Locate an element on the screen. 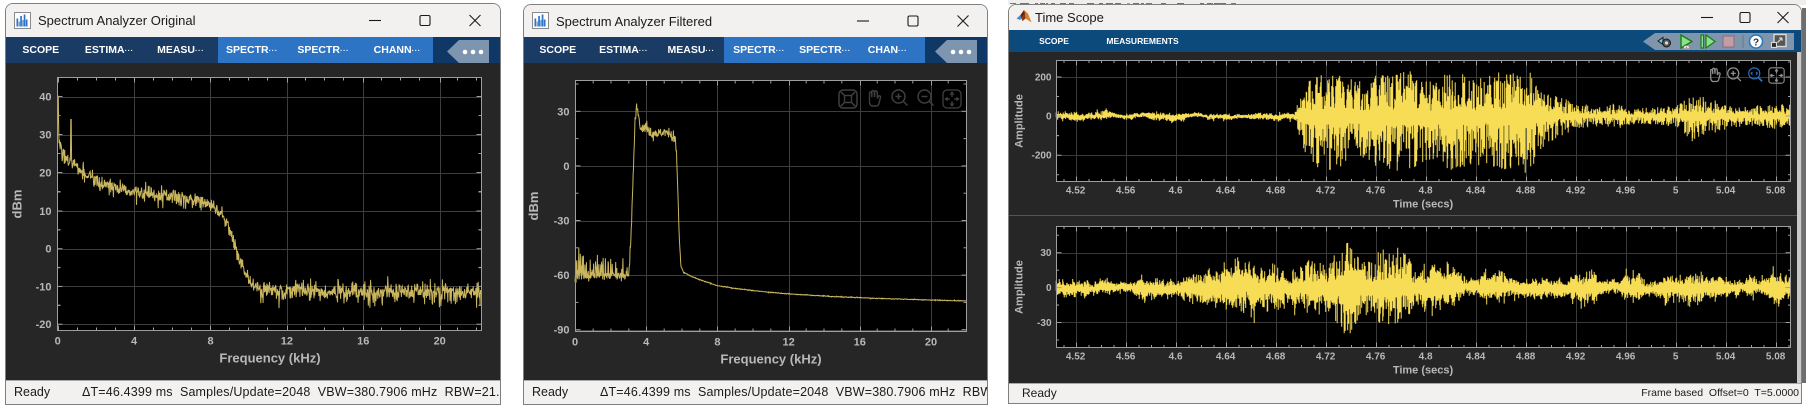  svg-text: -20 is located at coordinates (44, 325).